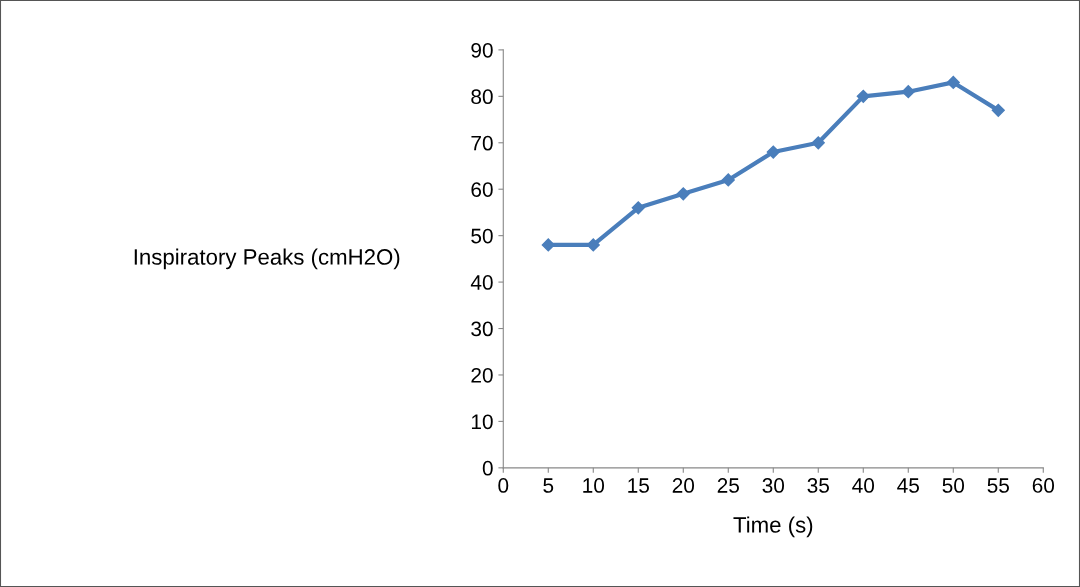  Describe the element at coordinates (594, 485) in the screenshot. I see `x-tick-label: 10` at that location.